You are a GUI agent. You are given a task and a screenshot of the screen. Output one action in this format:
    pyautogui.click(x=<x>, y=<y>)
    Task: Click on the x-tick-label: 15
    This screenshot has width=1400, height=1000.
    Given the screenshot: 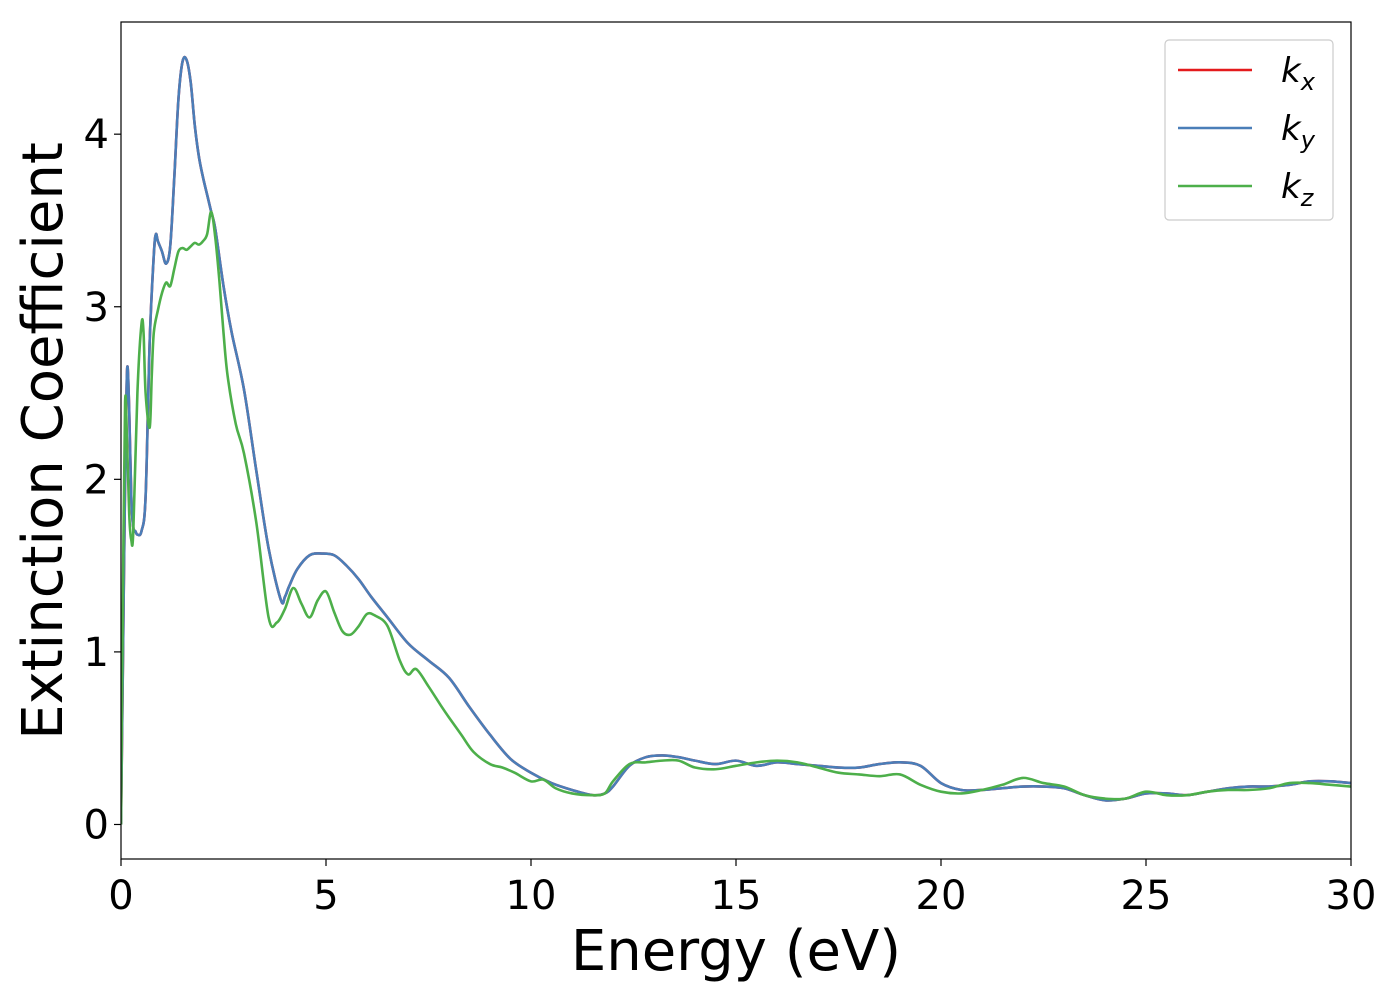 What is the action you would take?
    pyautogui.click(x=736, y=896)
    